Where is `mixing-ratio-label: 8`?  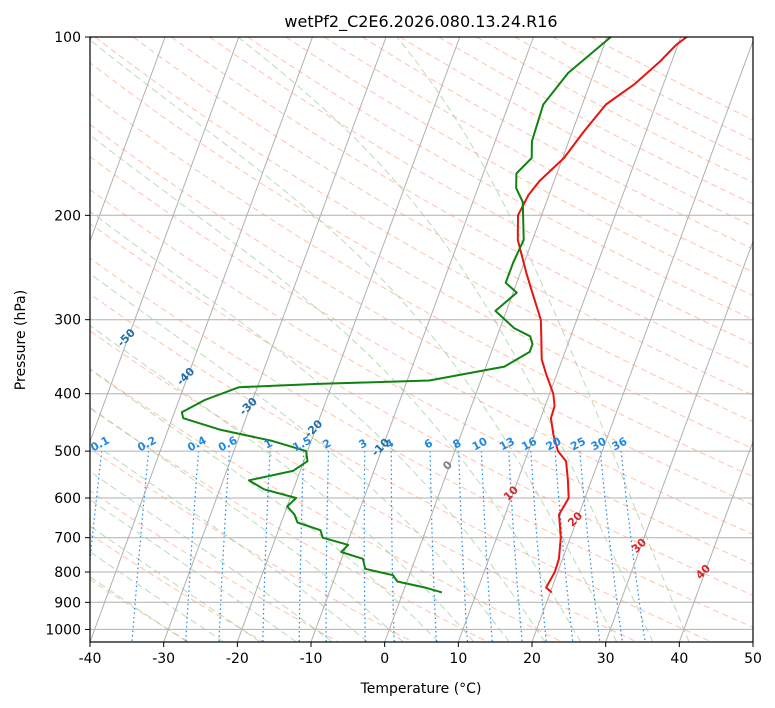 mixing-ratio-label: 8 is located at coordinates (457, 443).